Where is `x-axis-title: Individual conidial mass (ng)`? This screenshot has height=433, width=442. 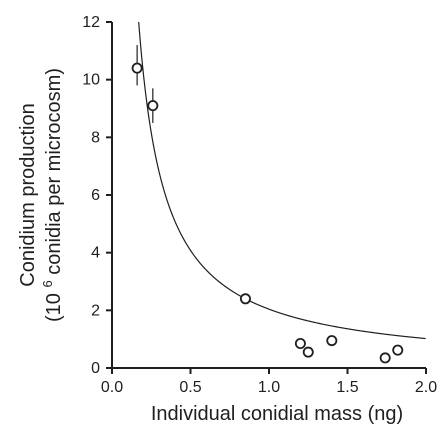
x-axis-title: Individual conidial mass (ng) is located at coordinates (277, 414).